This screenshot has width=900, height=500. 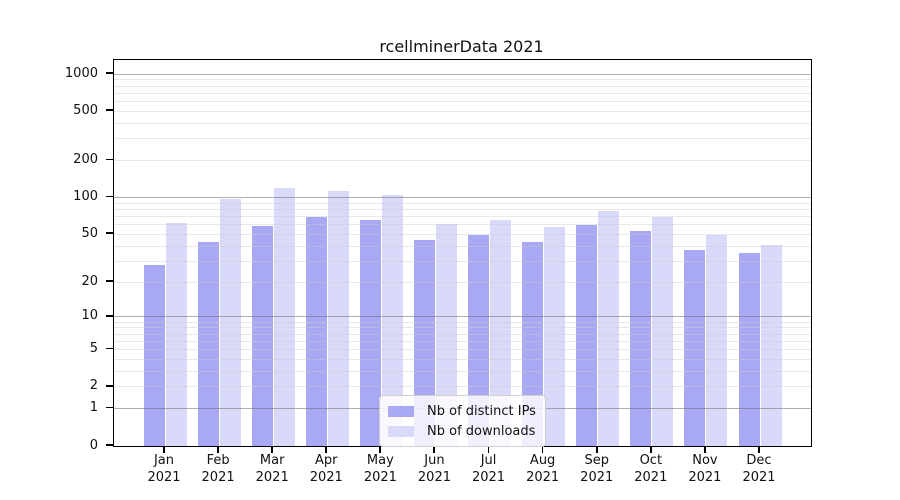 I want to click on bar-nb-of-downloads-jun, so click(x=446, y=334).